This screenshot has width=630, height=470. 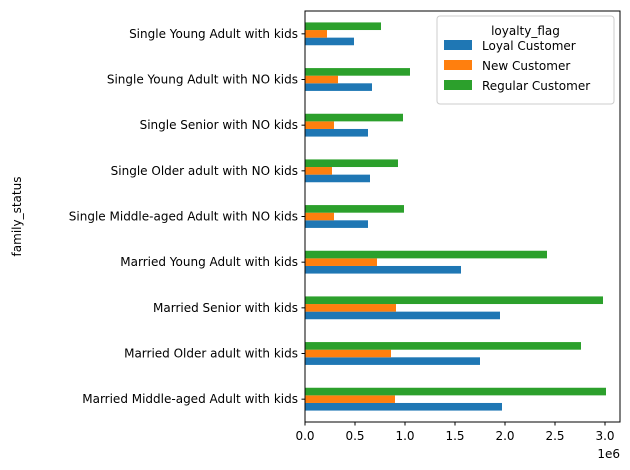 I want to click on x-tick-label: 2.0, so click(x=504, y=436).